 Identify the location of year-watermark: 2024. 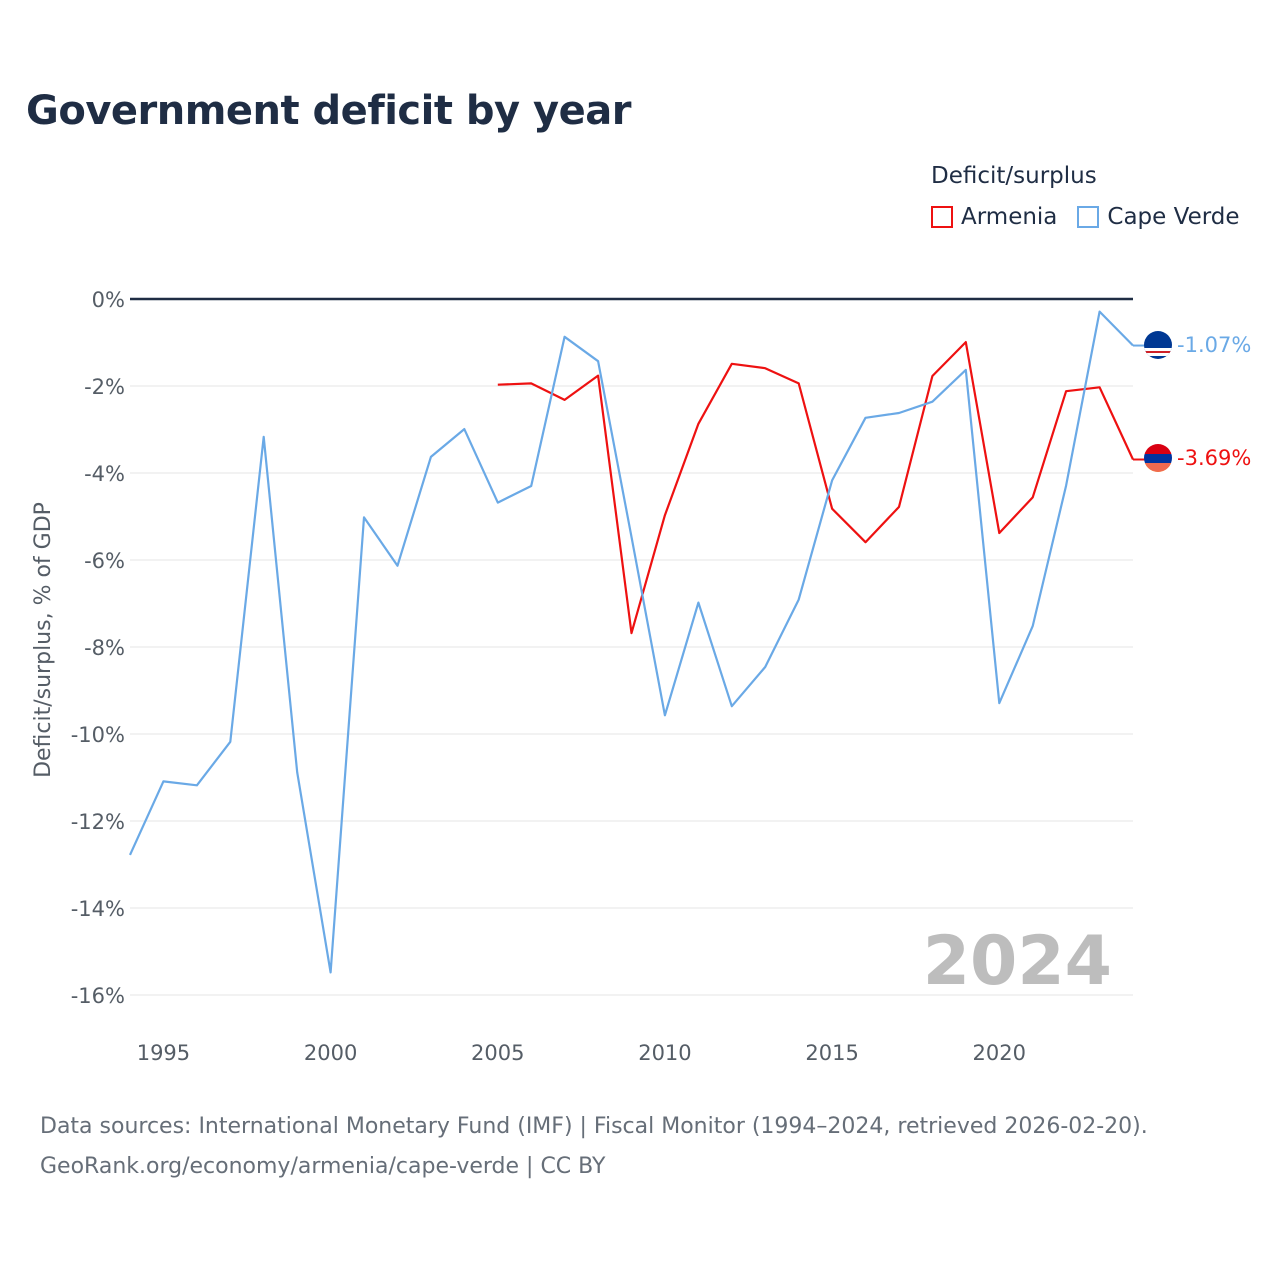
(1017, 961).